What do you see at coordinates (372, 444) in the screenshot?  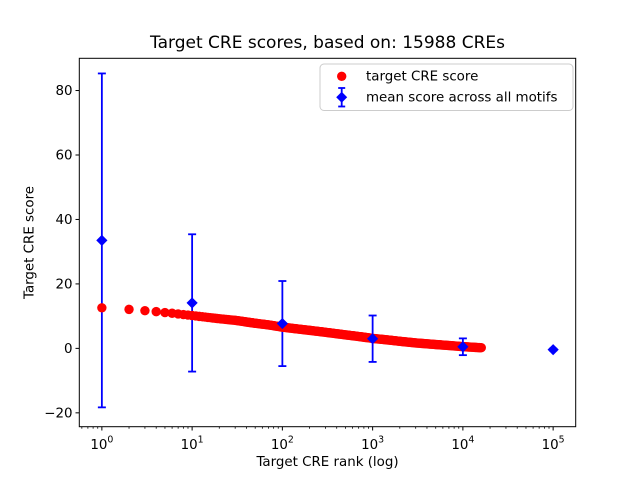 I see `x-tick-label: 10³` at bounding box center [372, 444].